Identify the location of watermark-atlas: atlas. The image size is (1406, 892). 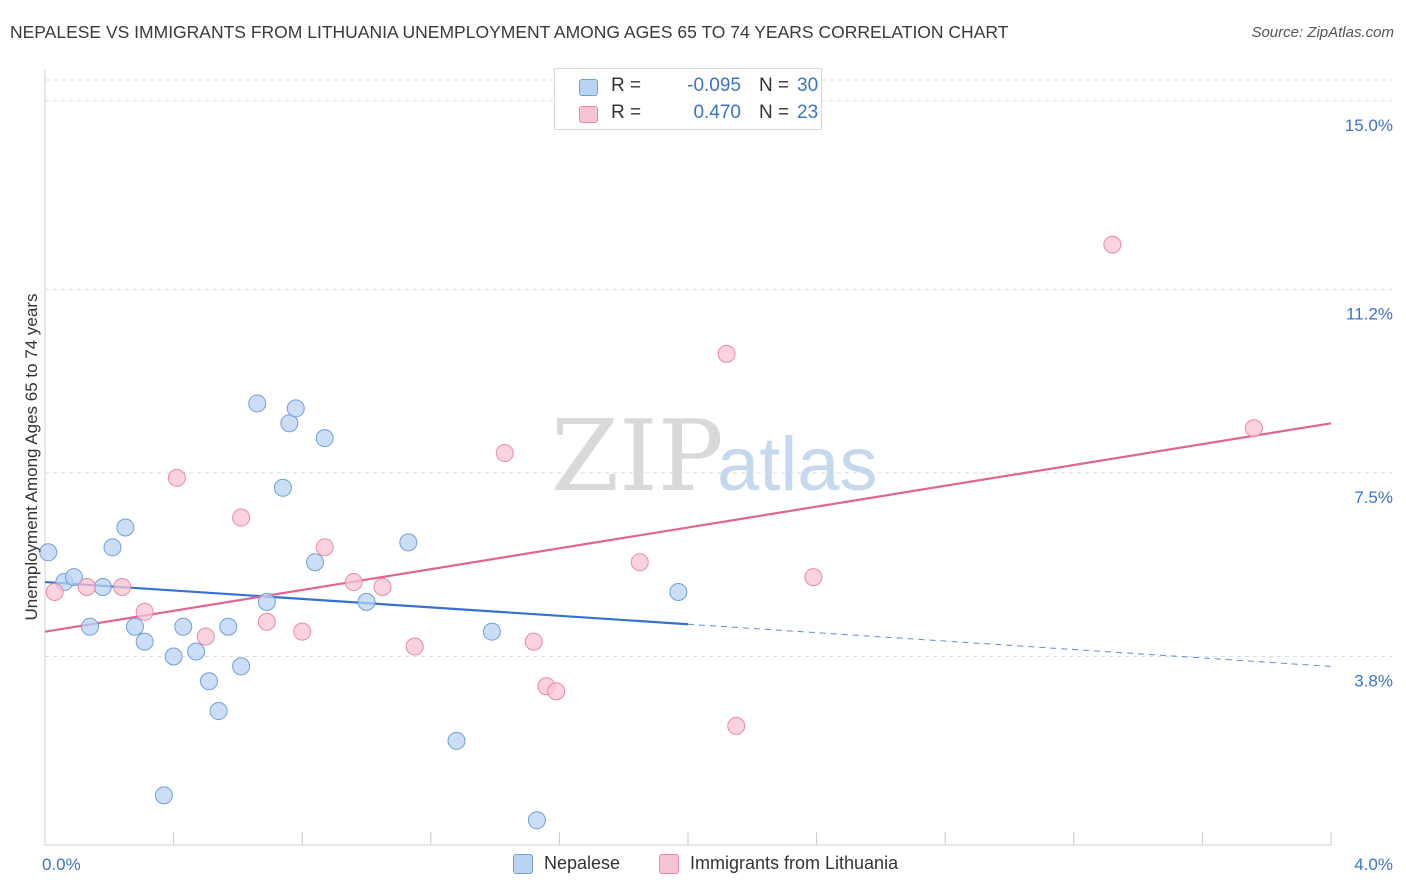
(797, 464).